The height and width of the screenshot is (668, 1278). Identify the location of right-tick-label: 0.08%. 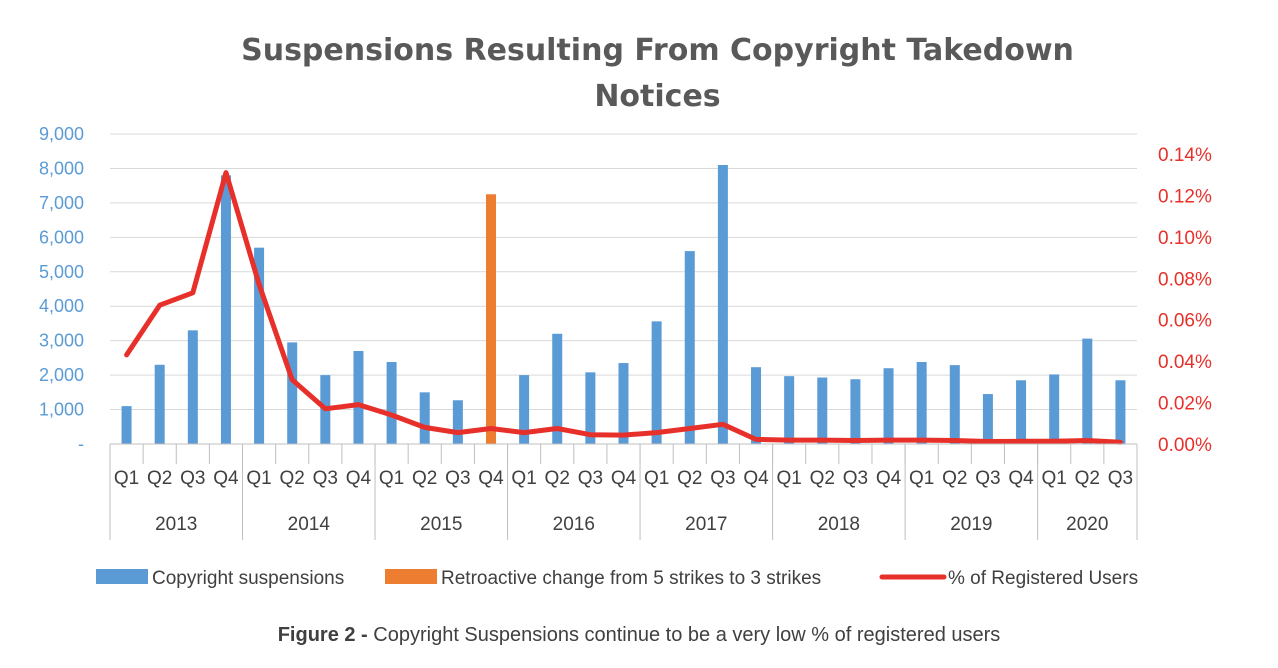
(1185, 279).